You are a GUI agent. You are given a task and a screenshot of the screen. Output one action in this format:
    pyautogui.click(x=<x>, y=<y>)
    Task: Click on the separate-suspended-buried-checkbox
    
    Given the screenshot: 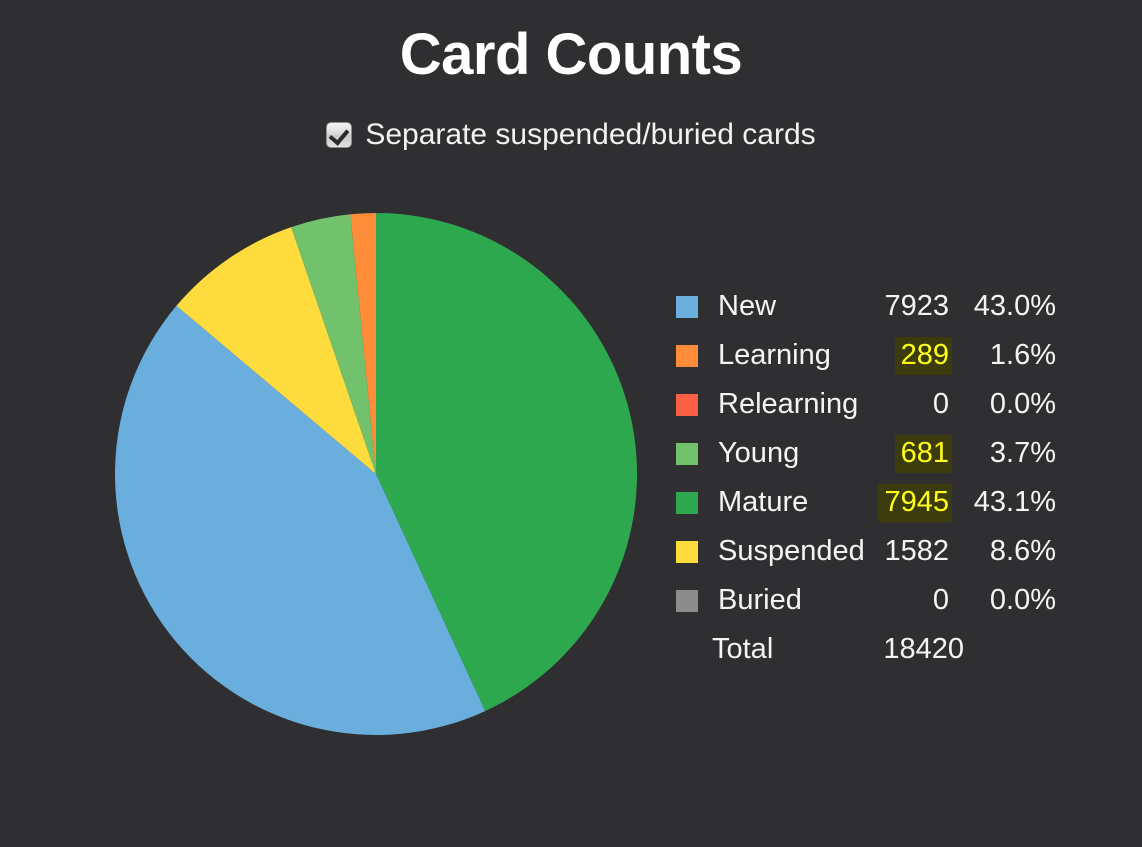 What is the action you would take?
    pyautogui.click(x=339, y=135)
    